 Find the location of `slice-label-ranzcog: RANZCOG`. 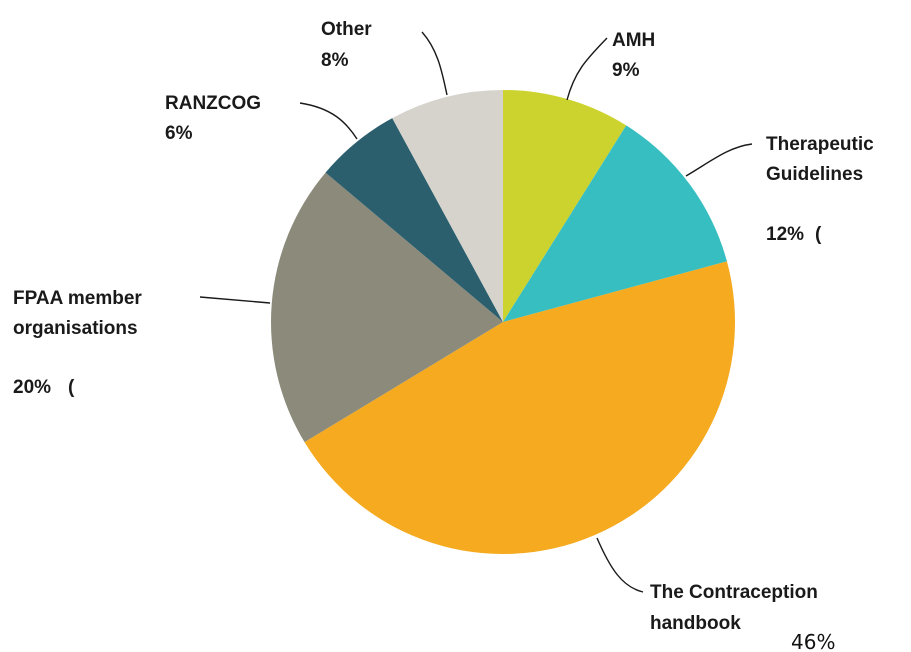

slice-label-ranzcog: RANZCOG is located at coordinates (213, 103).